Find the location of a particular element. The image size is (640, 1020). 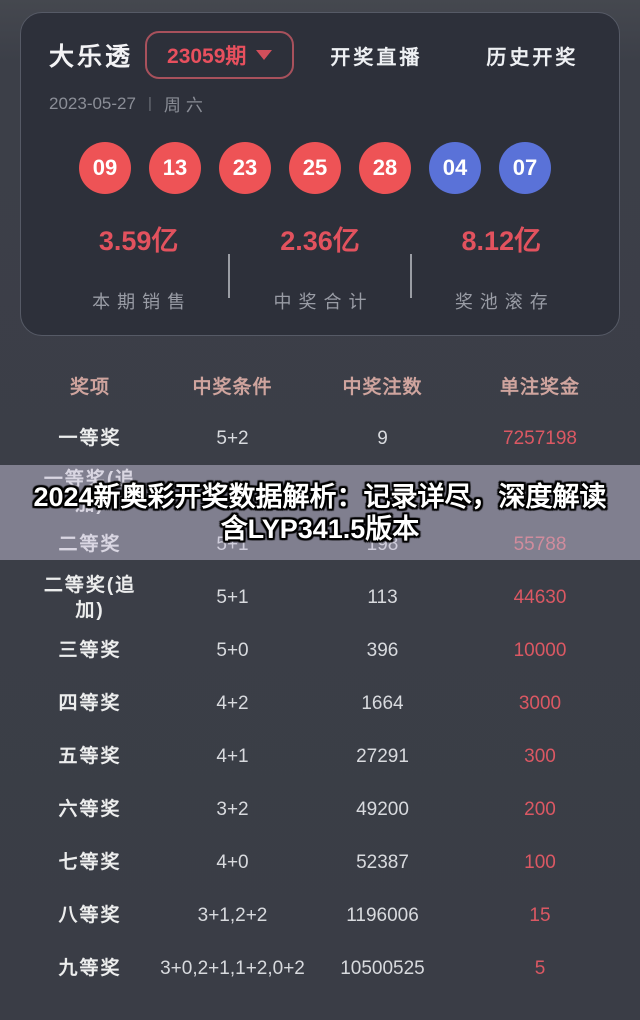

column-header-count: 中奖注数 is located at coordinates (382, 387).